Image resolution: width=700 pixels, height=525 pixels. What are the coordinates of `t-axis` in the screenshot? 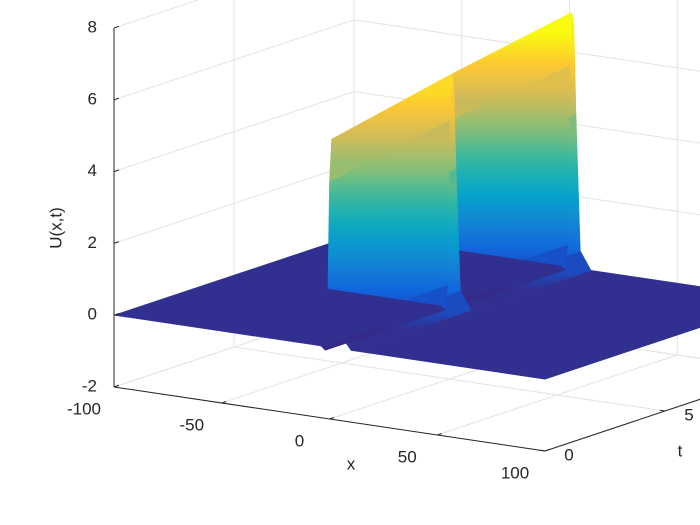 It's located at (622, 425).